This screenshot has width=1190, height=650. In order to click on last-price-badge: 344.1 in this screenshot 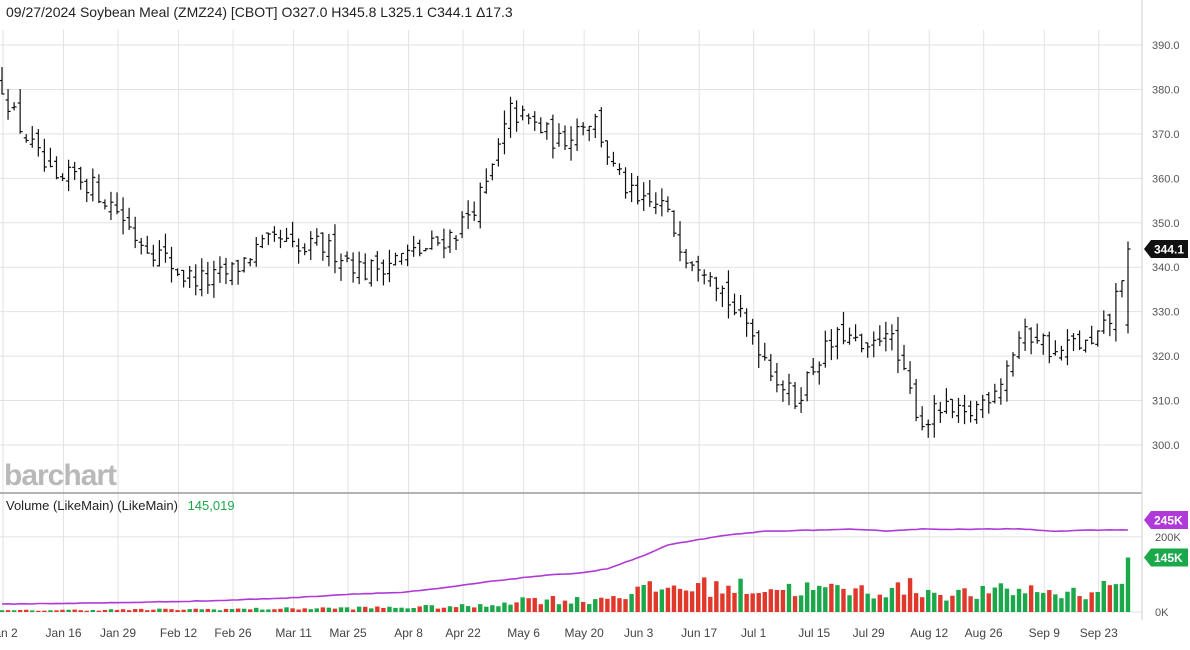, I will do `click(1166, 249)`.